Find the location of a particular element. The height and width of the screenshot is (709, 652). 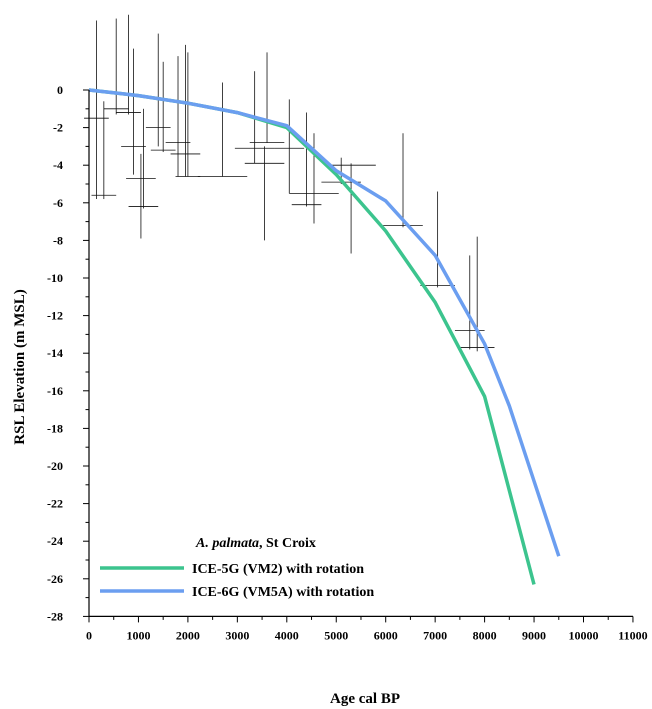

x-tick-label: 6000 is located at coordinates (386, 635).